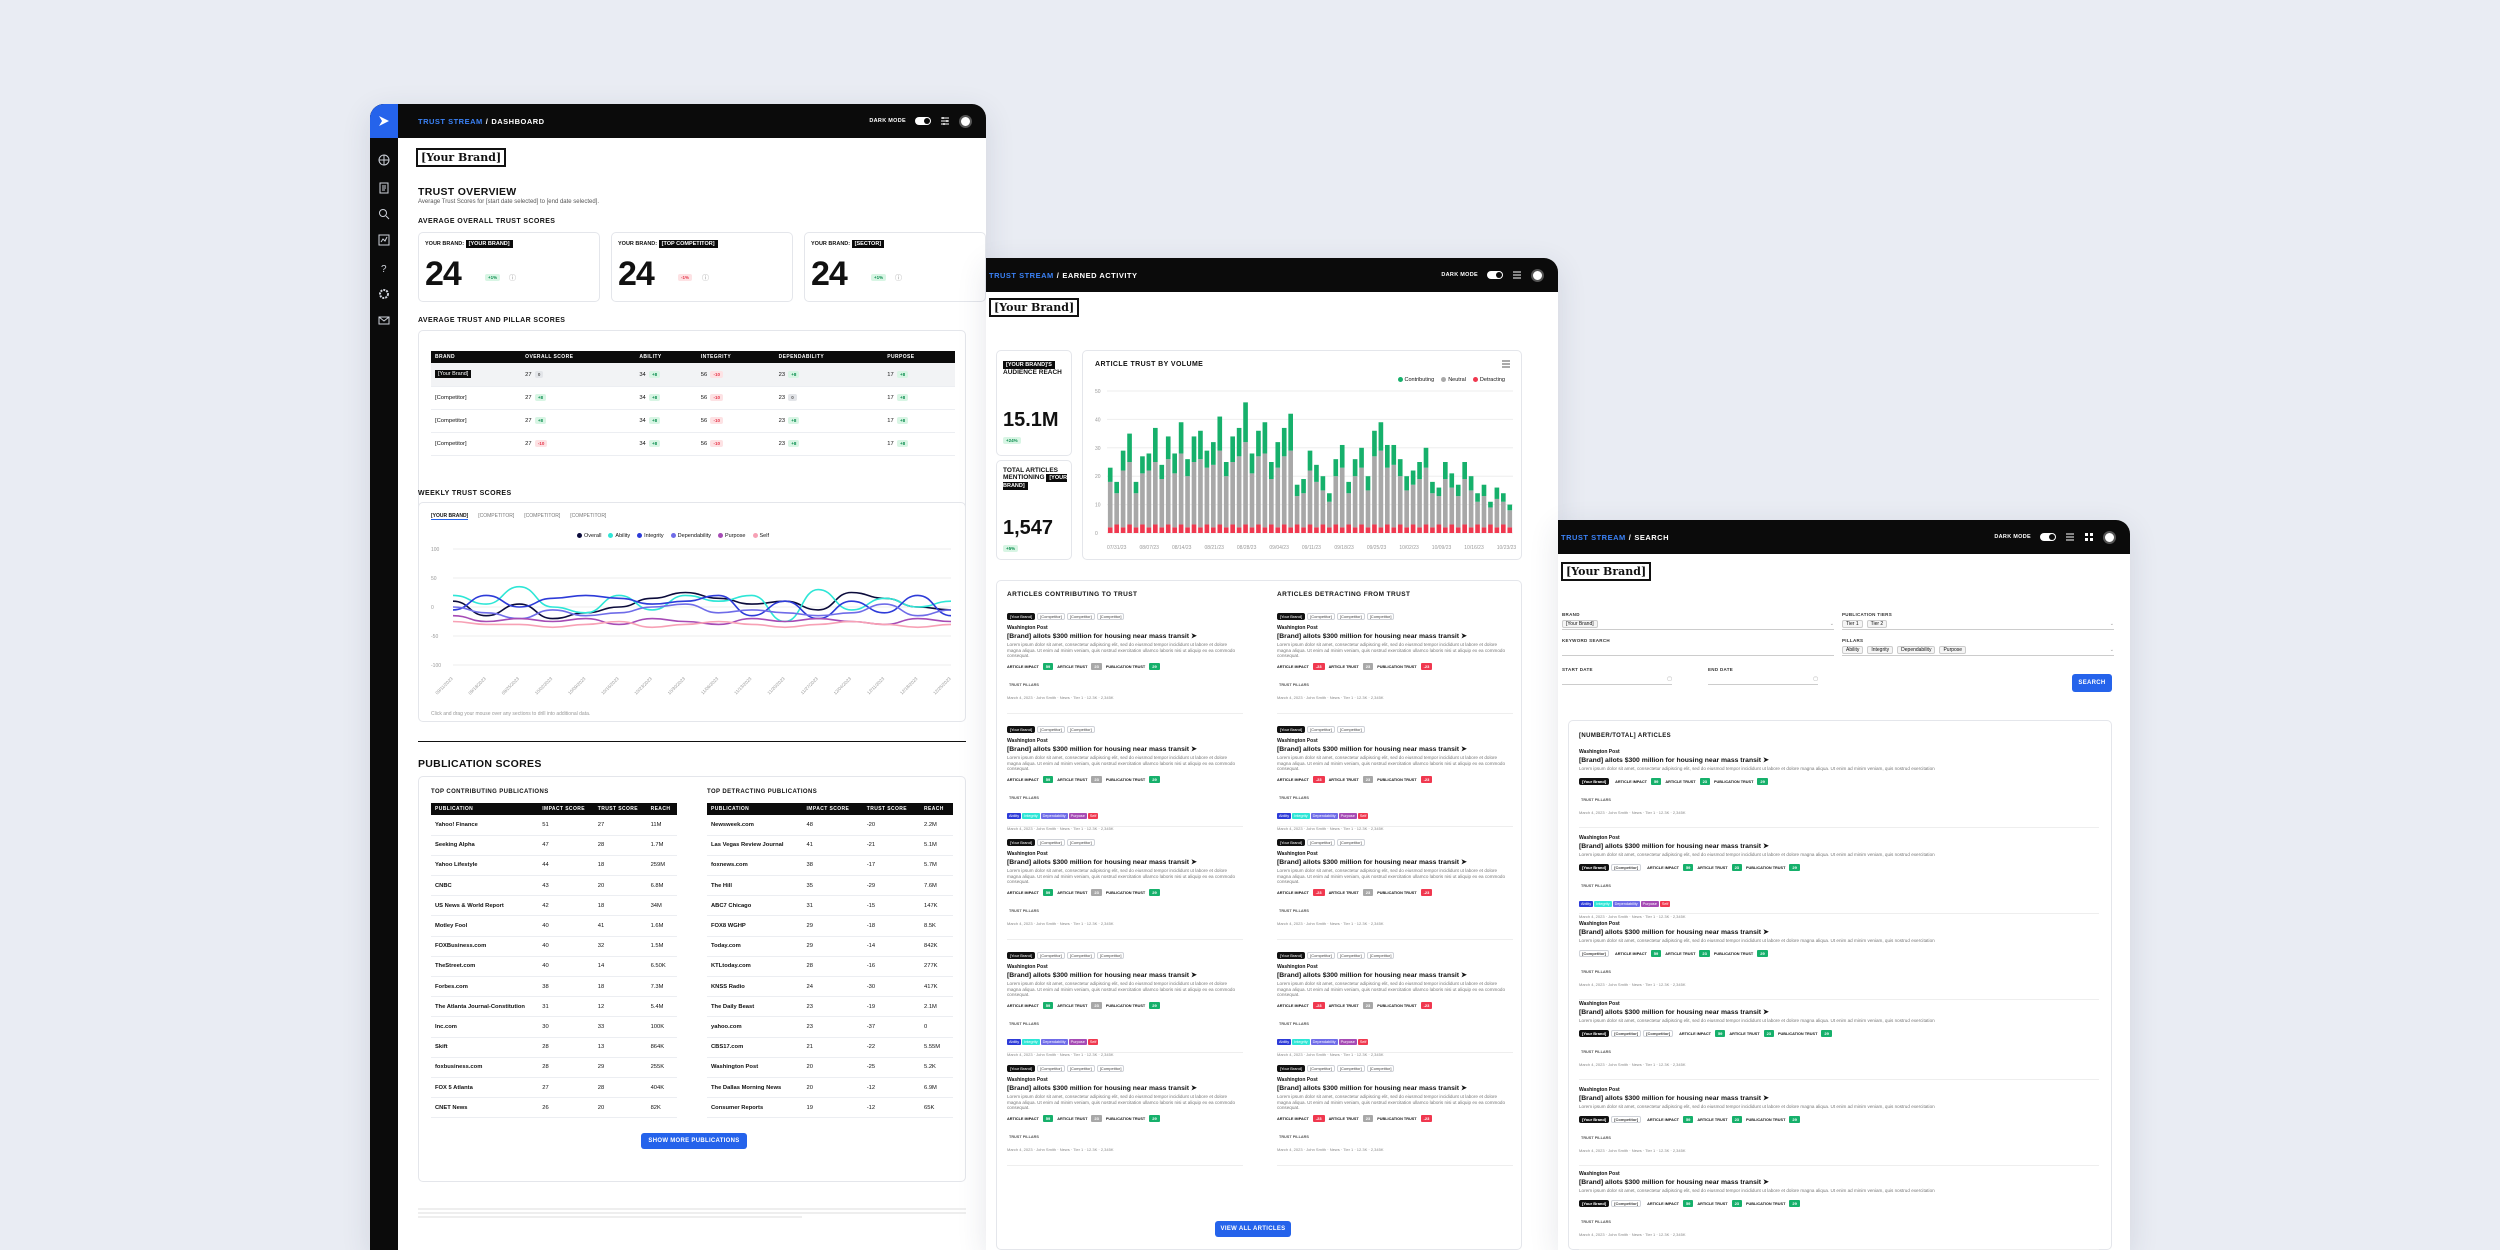  What do you see at coordinates (829, 357) in the screenshot?
I see `pillar-col-header: DEPENDABILITY` at bounding box center [829, 357].